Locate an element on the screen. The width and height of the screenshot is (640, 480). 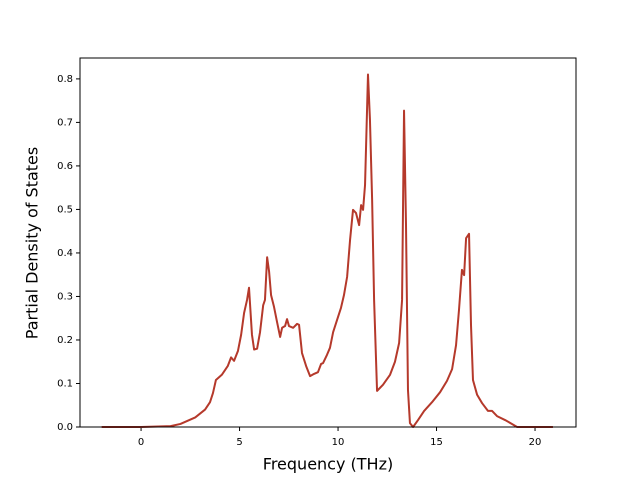
y-tick-label: 0.1 is located at coordinates (65, 383).